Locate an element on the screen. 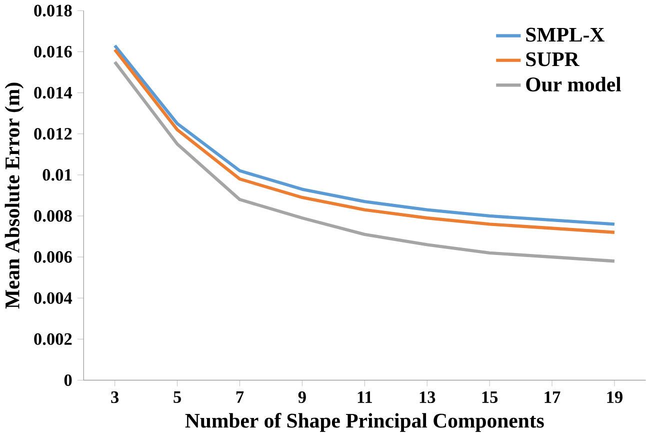  x-tick-label: 7 is located at coordinates (240, 397).